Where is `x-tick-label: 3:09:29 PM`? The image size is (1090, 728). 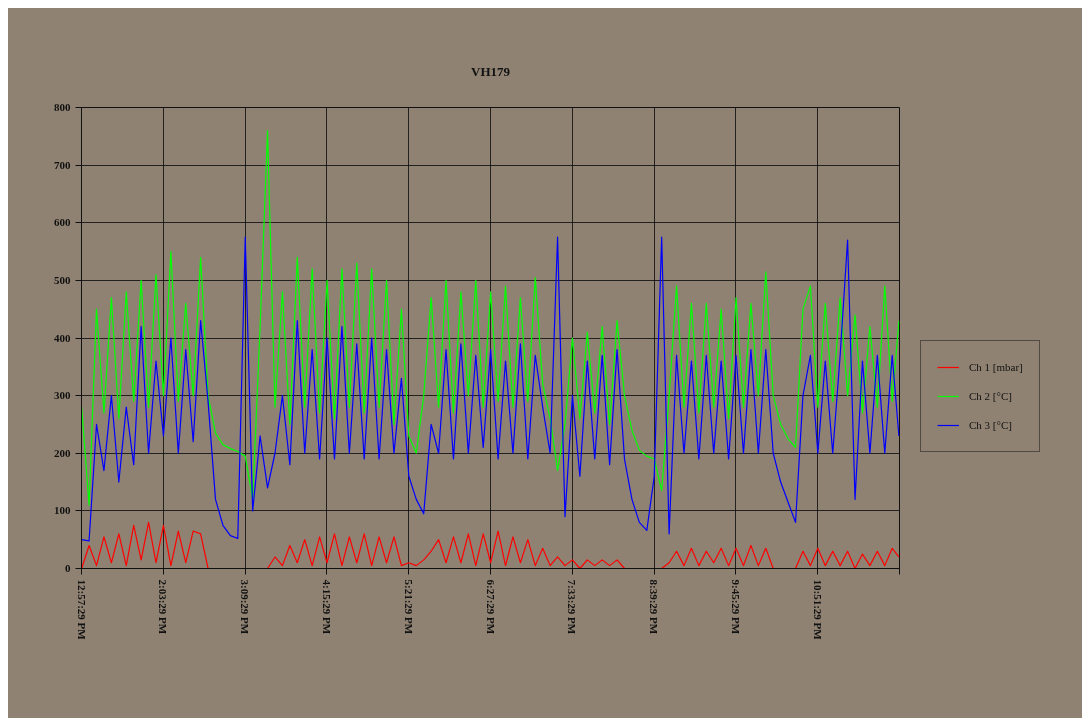 x-tick-label: 3:09:29 PM is located at coordinates (245, 607).